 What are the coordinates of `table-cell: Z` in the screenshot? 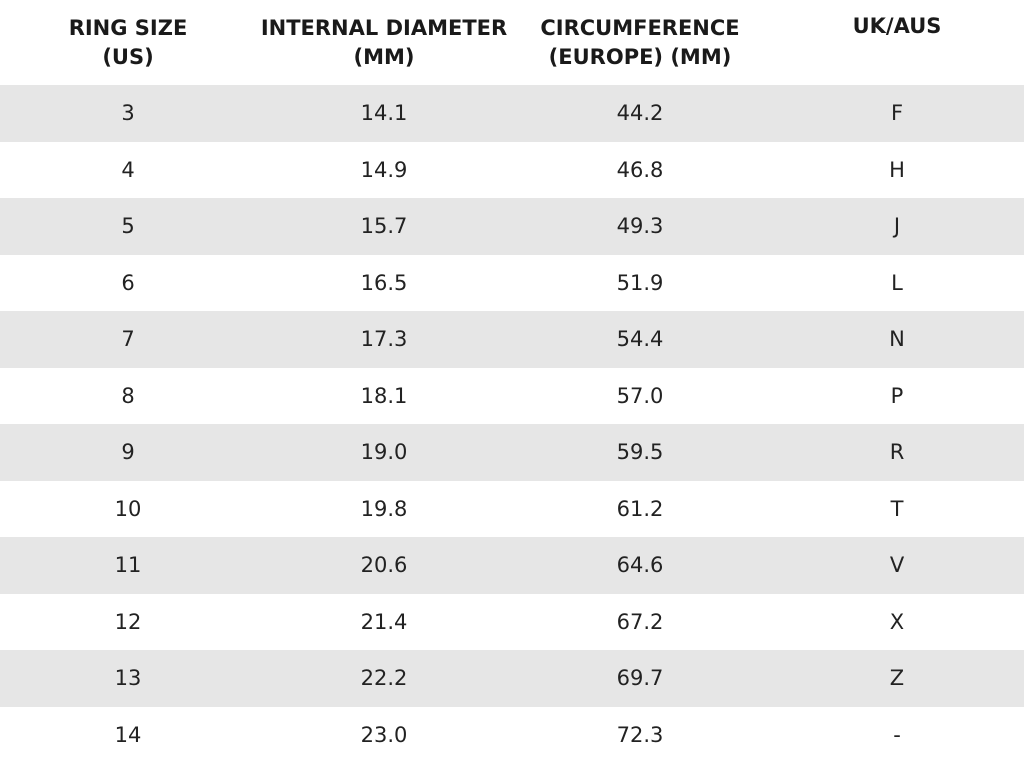 It's located at (897, 678).